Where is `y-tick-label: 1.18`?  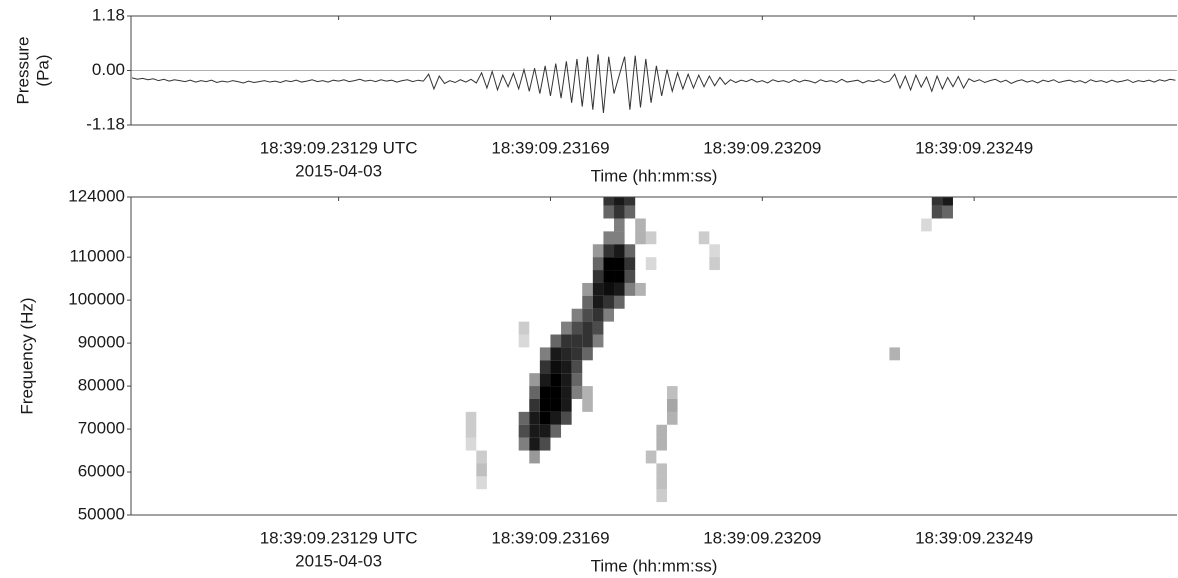 y-tick-label: 1.18 is located at coordinates (108, 14).